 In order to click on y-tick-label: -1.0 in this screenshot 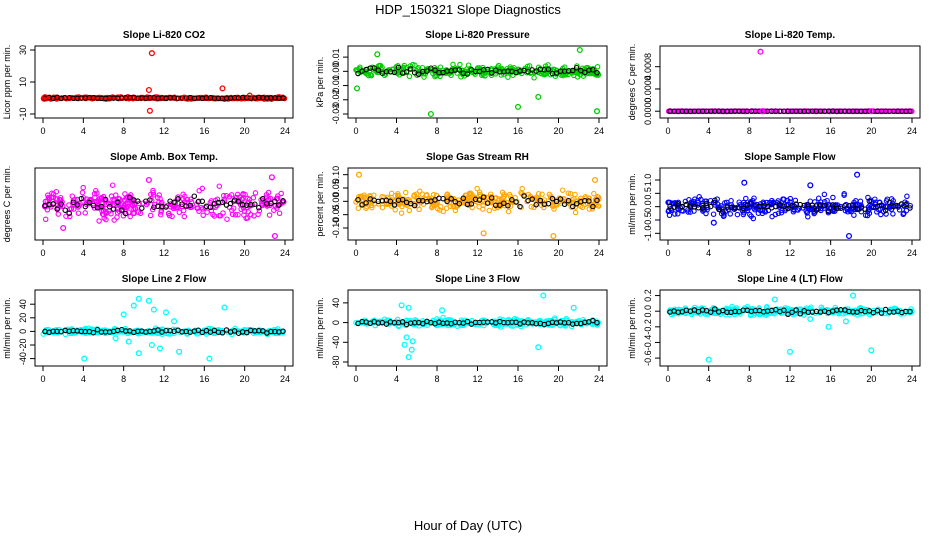, I will do `click(648, 234)`.